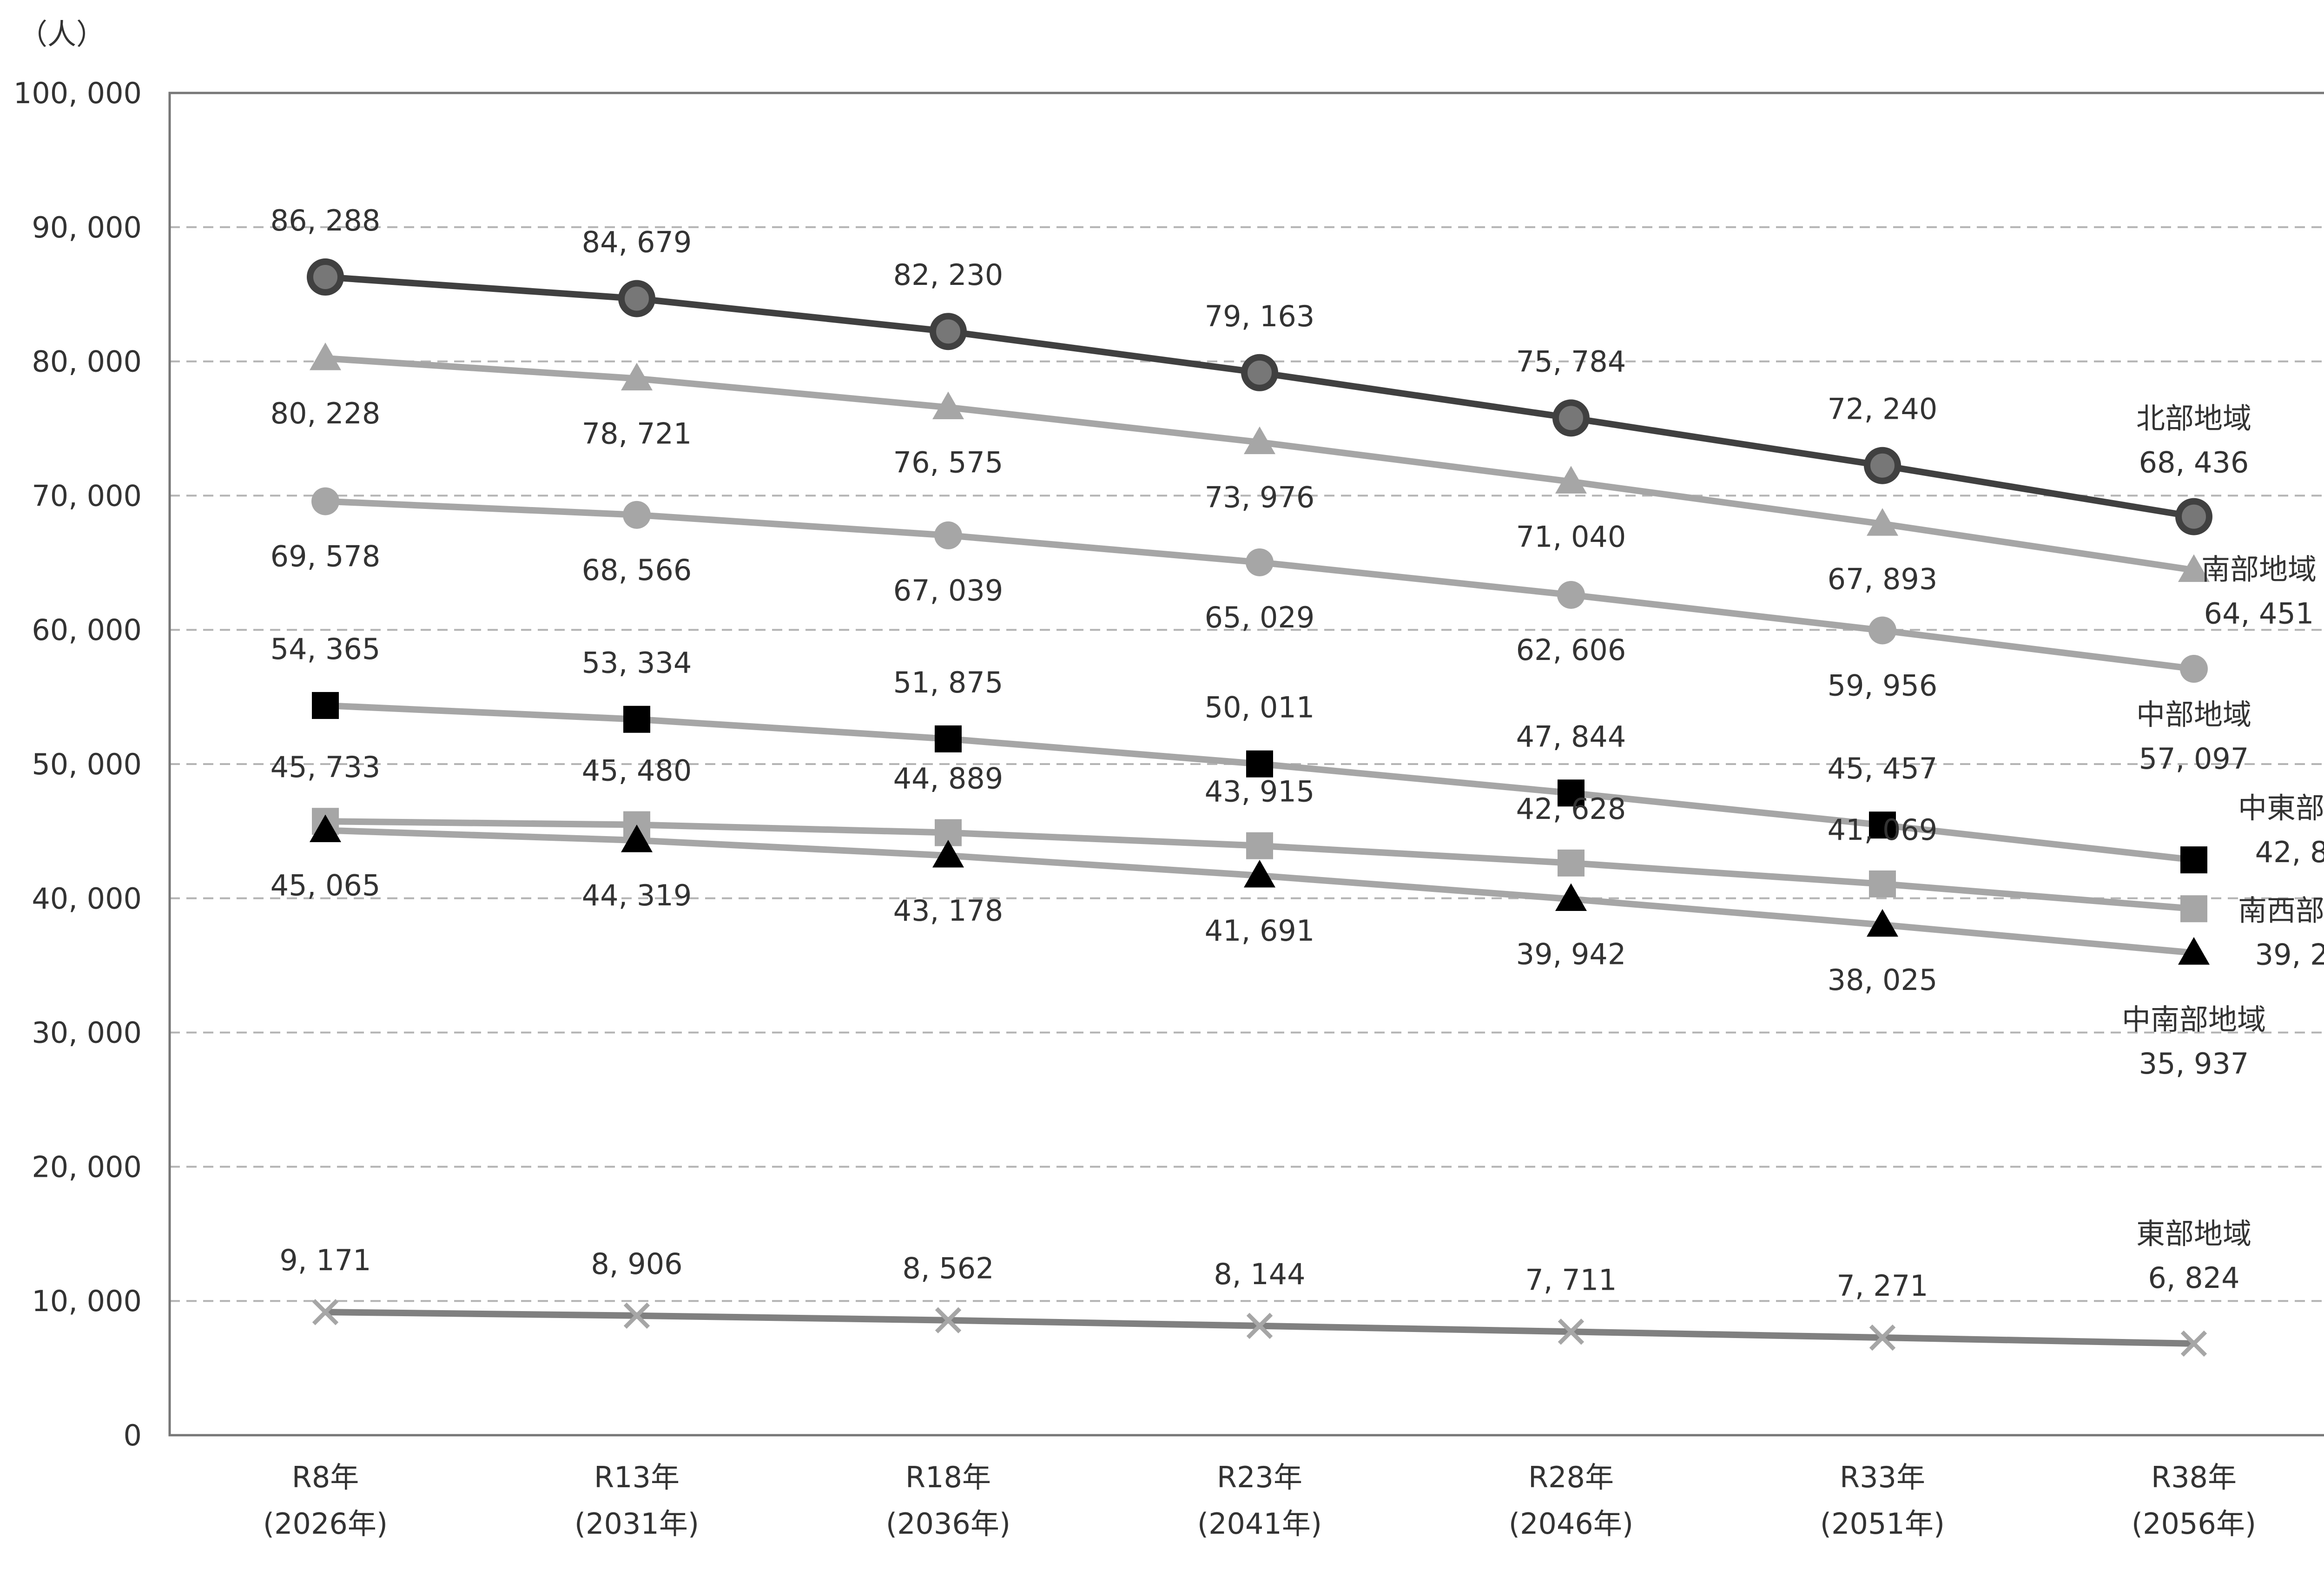  Describe the element at coordinates (325, 1524) in the screenshot. I see `x-tick-sublabel: (2026年)` at that location.